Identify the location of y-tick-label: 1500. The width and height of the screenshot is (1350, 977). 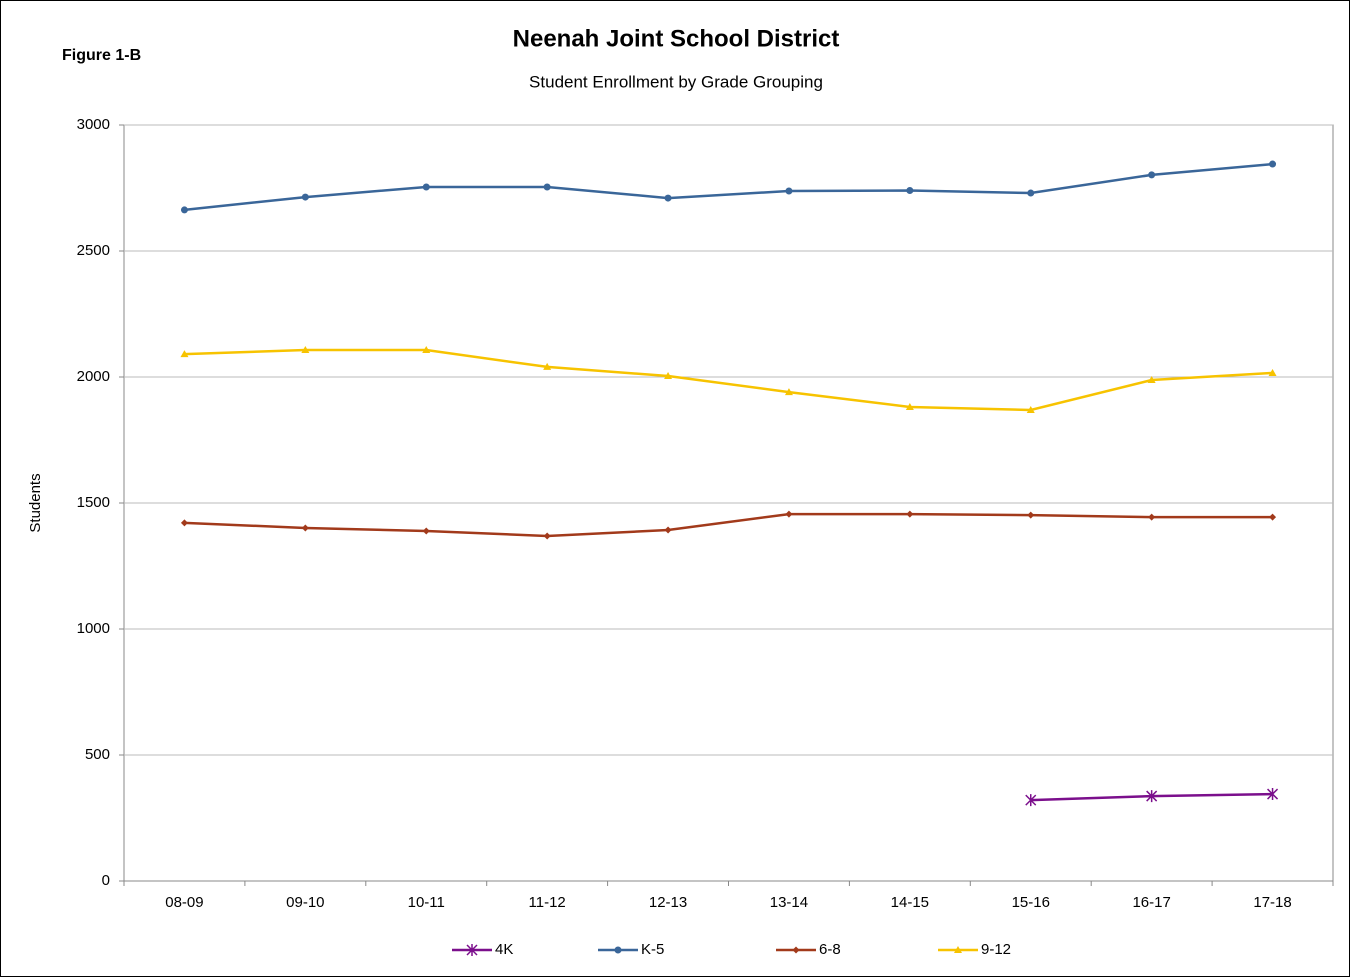
(93, 502).